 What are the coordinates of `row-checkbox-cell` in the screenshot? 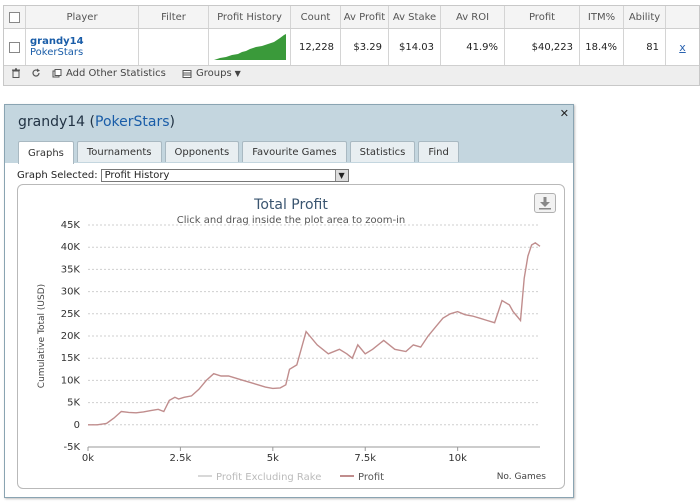 It's located at (15, 47).